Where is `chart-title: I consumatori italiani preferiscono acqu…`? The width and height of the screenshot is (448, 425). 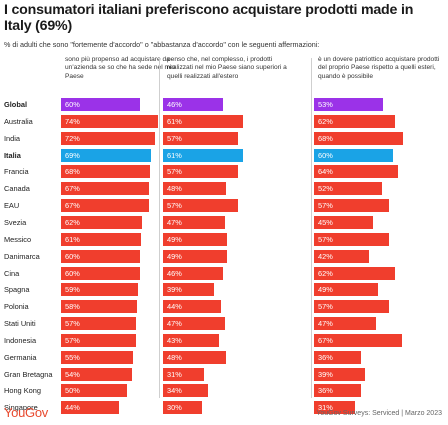
chart-title: I consumatori italiani preferiscono acqu… is located at coordinates (209, 18).